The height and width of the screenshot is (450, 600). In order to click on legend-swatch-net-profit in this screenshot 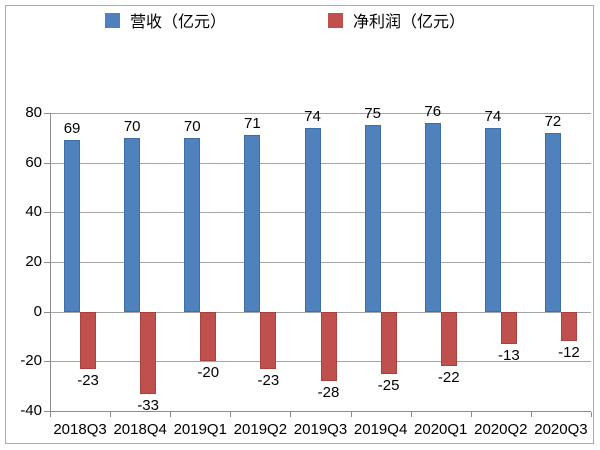, I will do `click(335, 20)`.